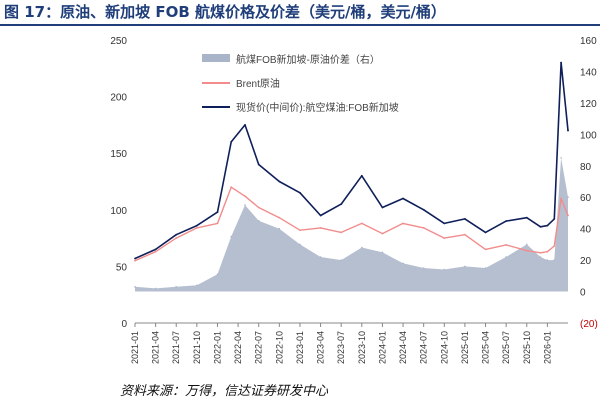  What do you see at coordinates (225, 12) in the screenshot?
I see `figure-title: 图 17：原油、新加坡 FOB 航煤价格及价差（美元/桶，美元/桶）` at bounding box center [225, 12].